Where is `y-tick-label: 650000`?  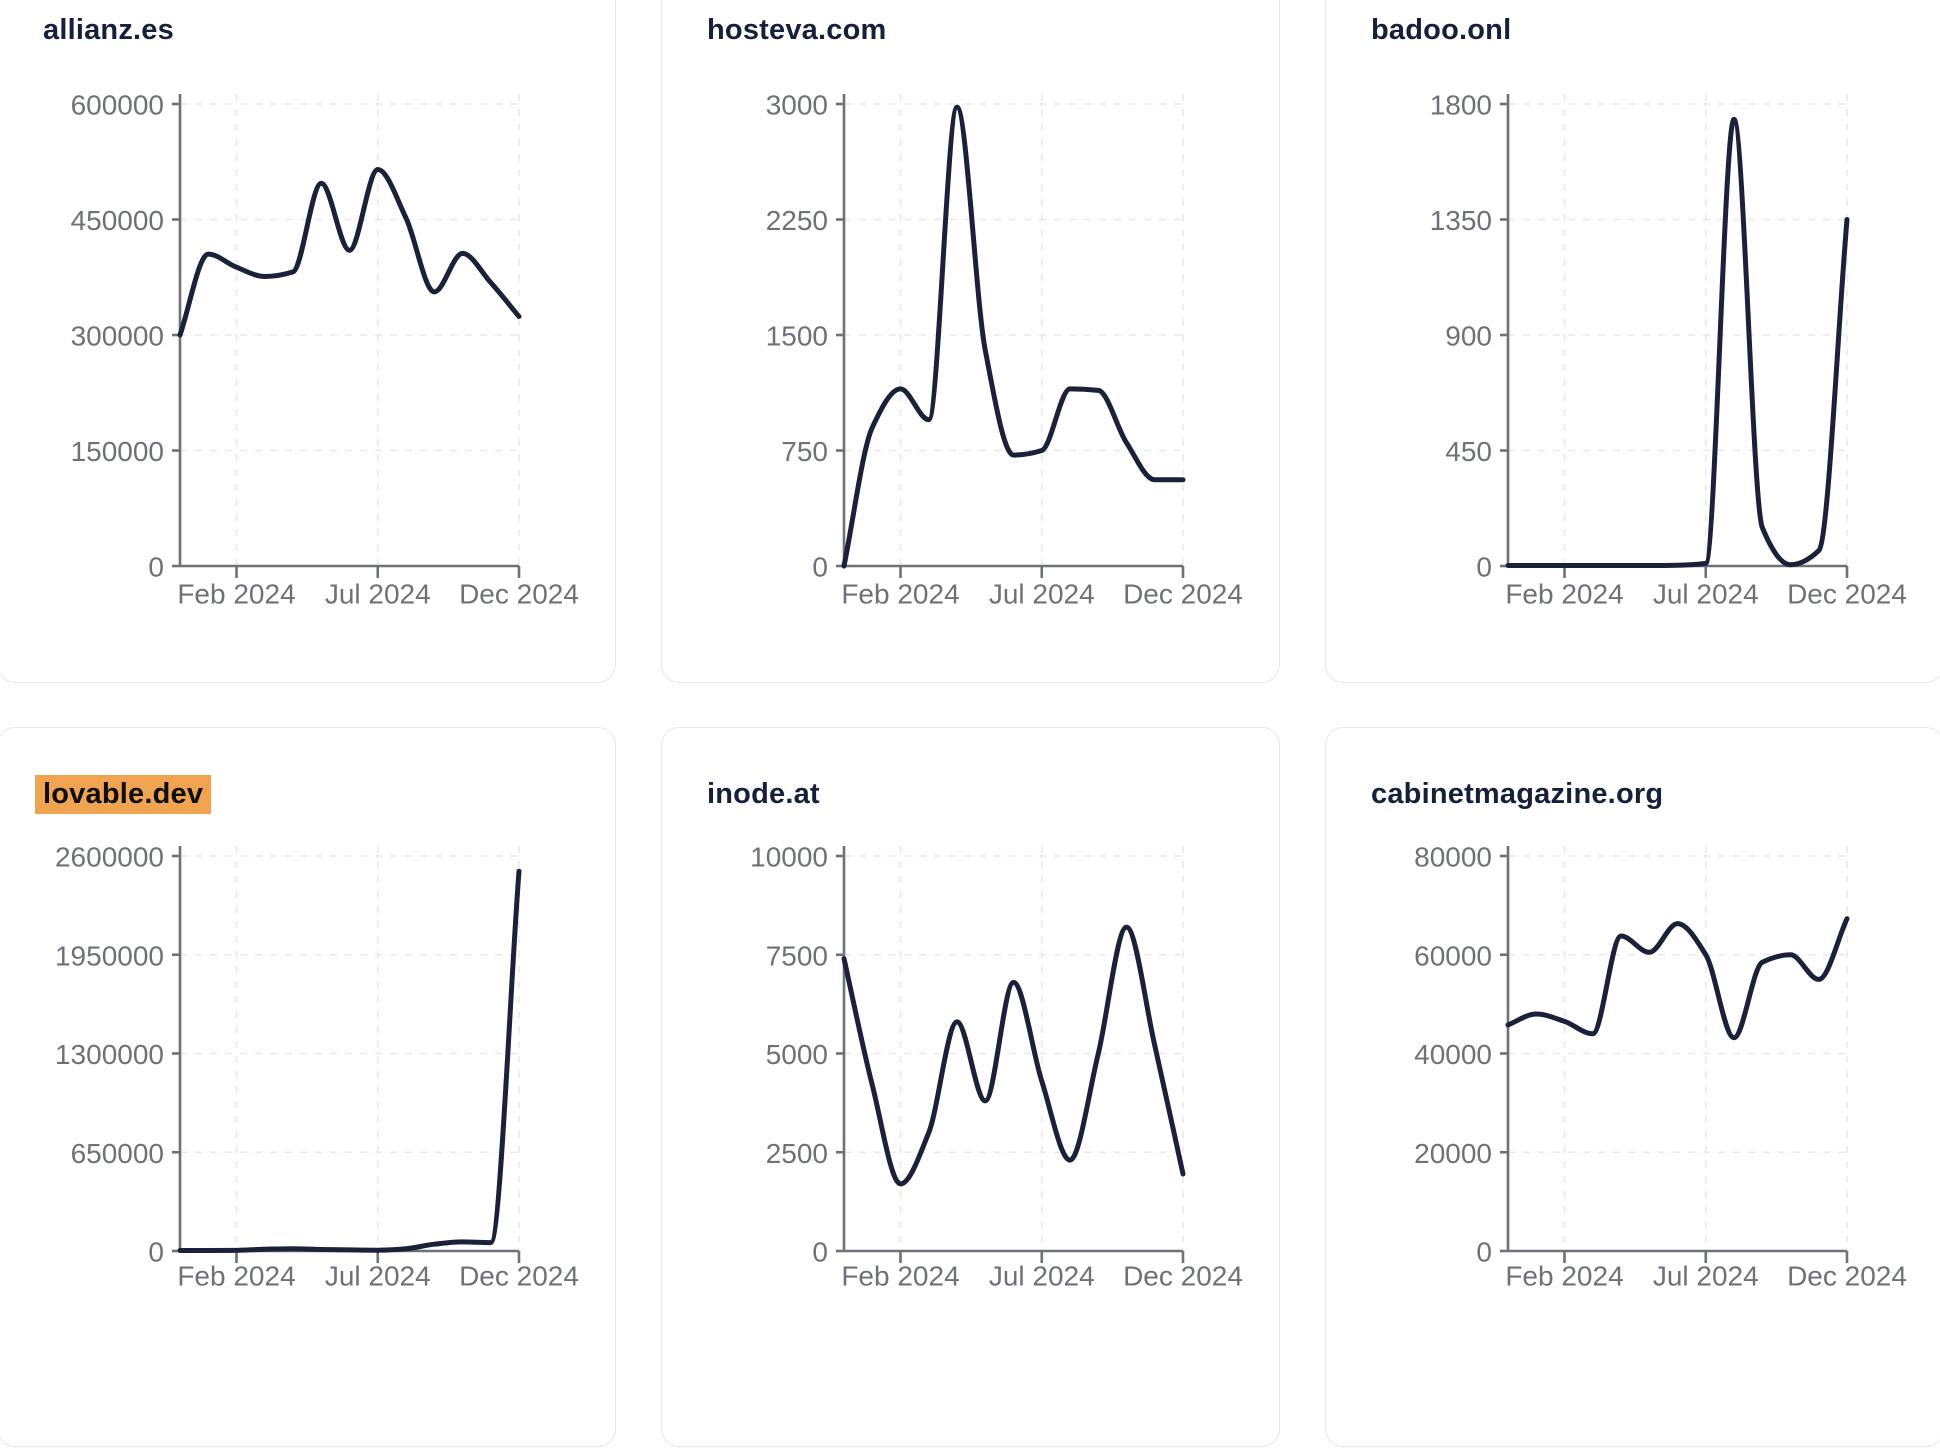 y-tick-label: 650000 is located at coordinates (117, 1153).